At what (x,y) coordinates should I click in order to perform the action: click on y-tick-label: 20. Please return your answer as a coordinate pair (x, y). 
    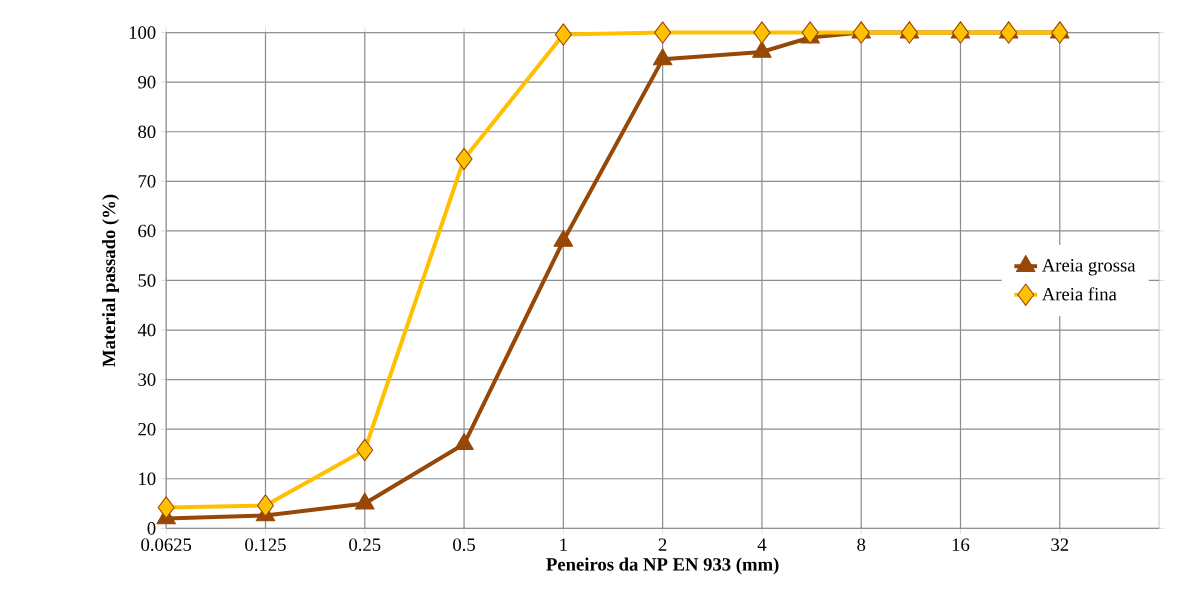
    Looking at the image, I should click on (147, 429).